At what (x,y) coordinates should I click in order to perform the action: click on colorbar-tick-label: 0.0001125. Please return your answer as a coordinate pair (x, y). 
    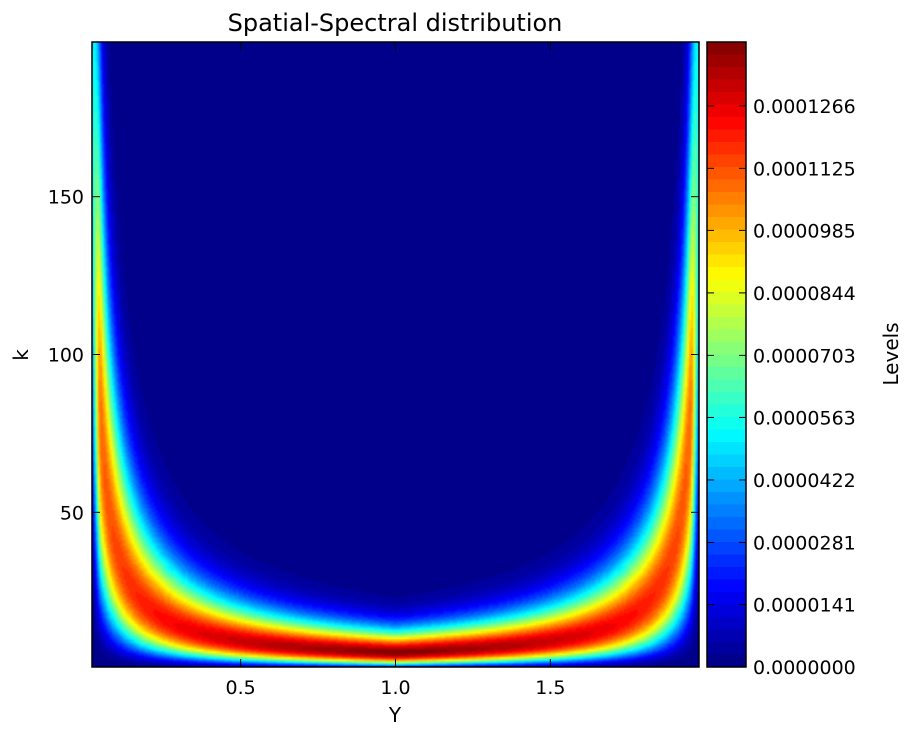
    Looking at the image, I should click on (804, 169).